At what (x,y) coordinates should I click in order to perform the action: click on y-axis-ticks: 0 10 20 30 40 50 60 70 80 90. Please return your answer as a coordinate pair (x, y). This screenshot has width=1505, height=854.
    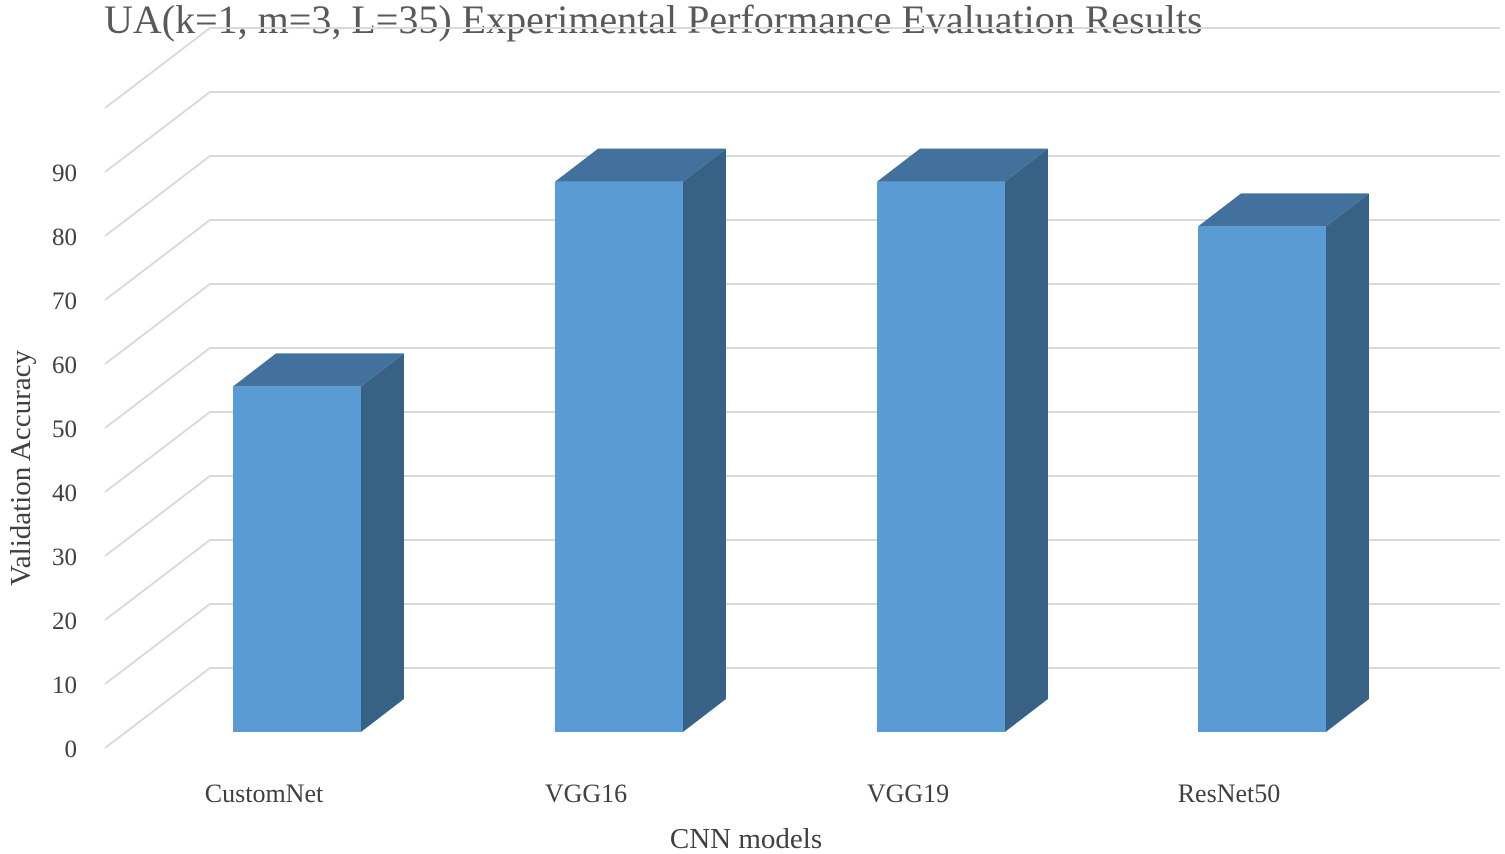
    Looking at the image, I should click on (64, 461).